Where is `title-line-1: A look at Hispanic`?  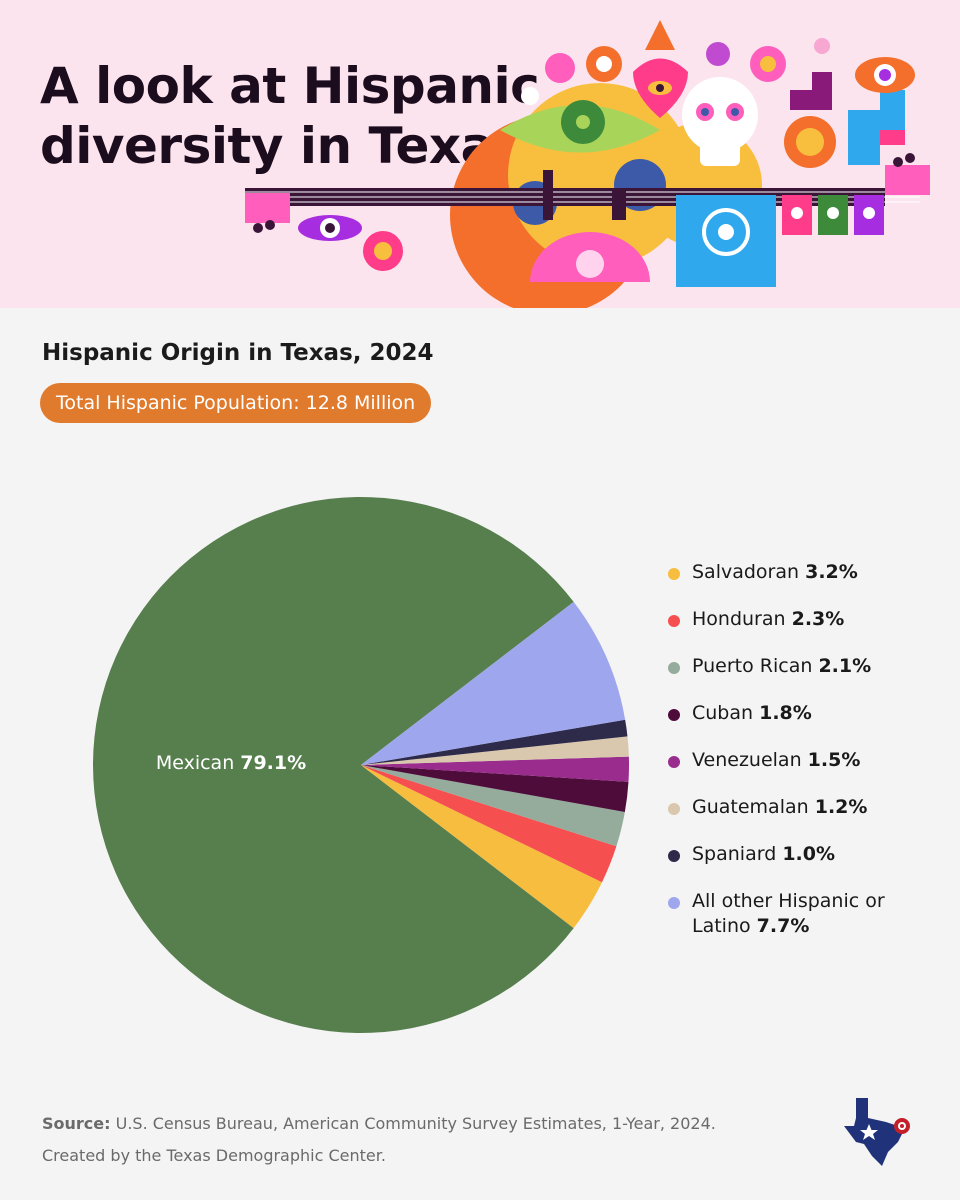 title-line-1: A look at Hispanic is located at coordinates (290, 86).